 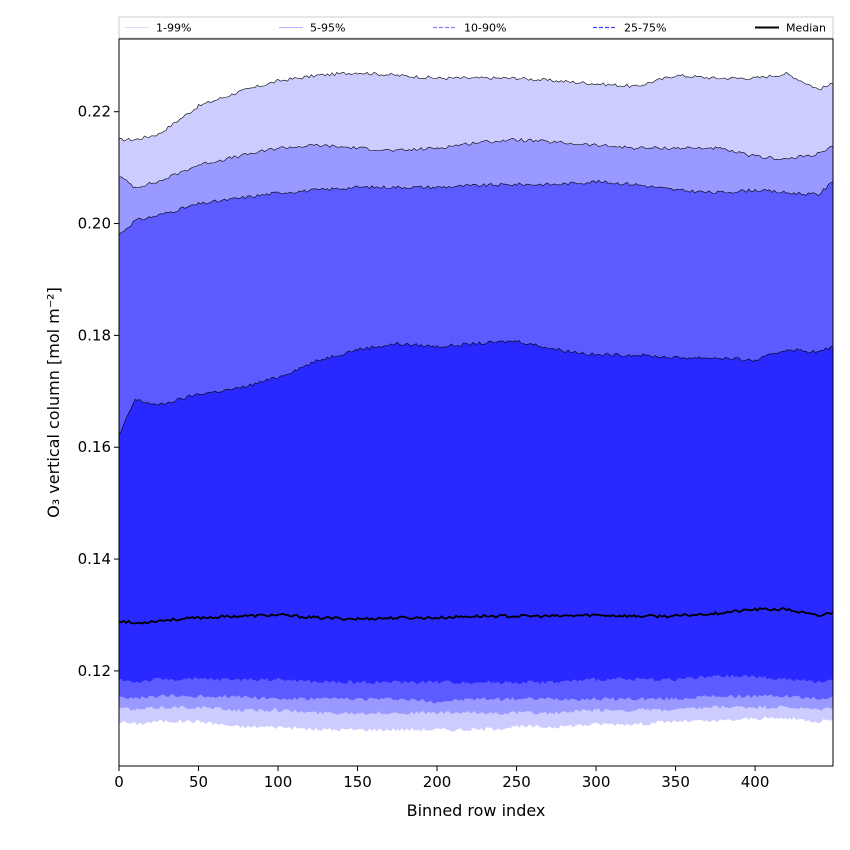 What do you see at coordinates (173, 28) in the screenshot?
I see `legend-label: 1-99%` at bounding box center [173, 28].